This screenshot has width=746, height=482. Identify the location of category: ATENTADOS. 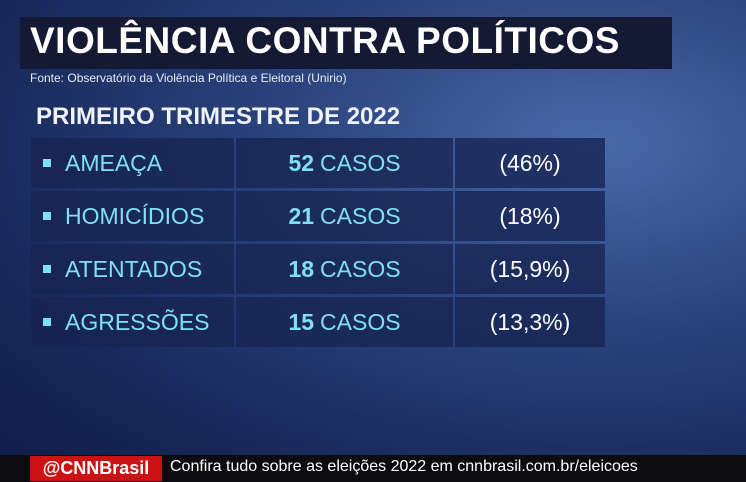
(134, 268).